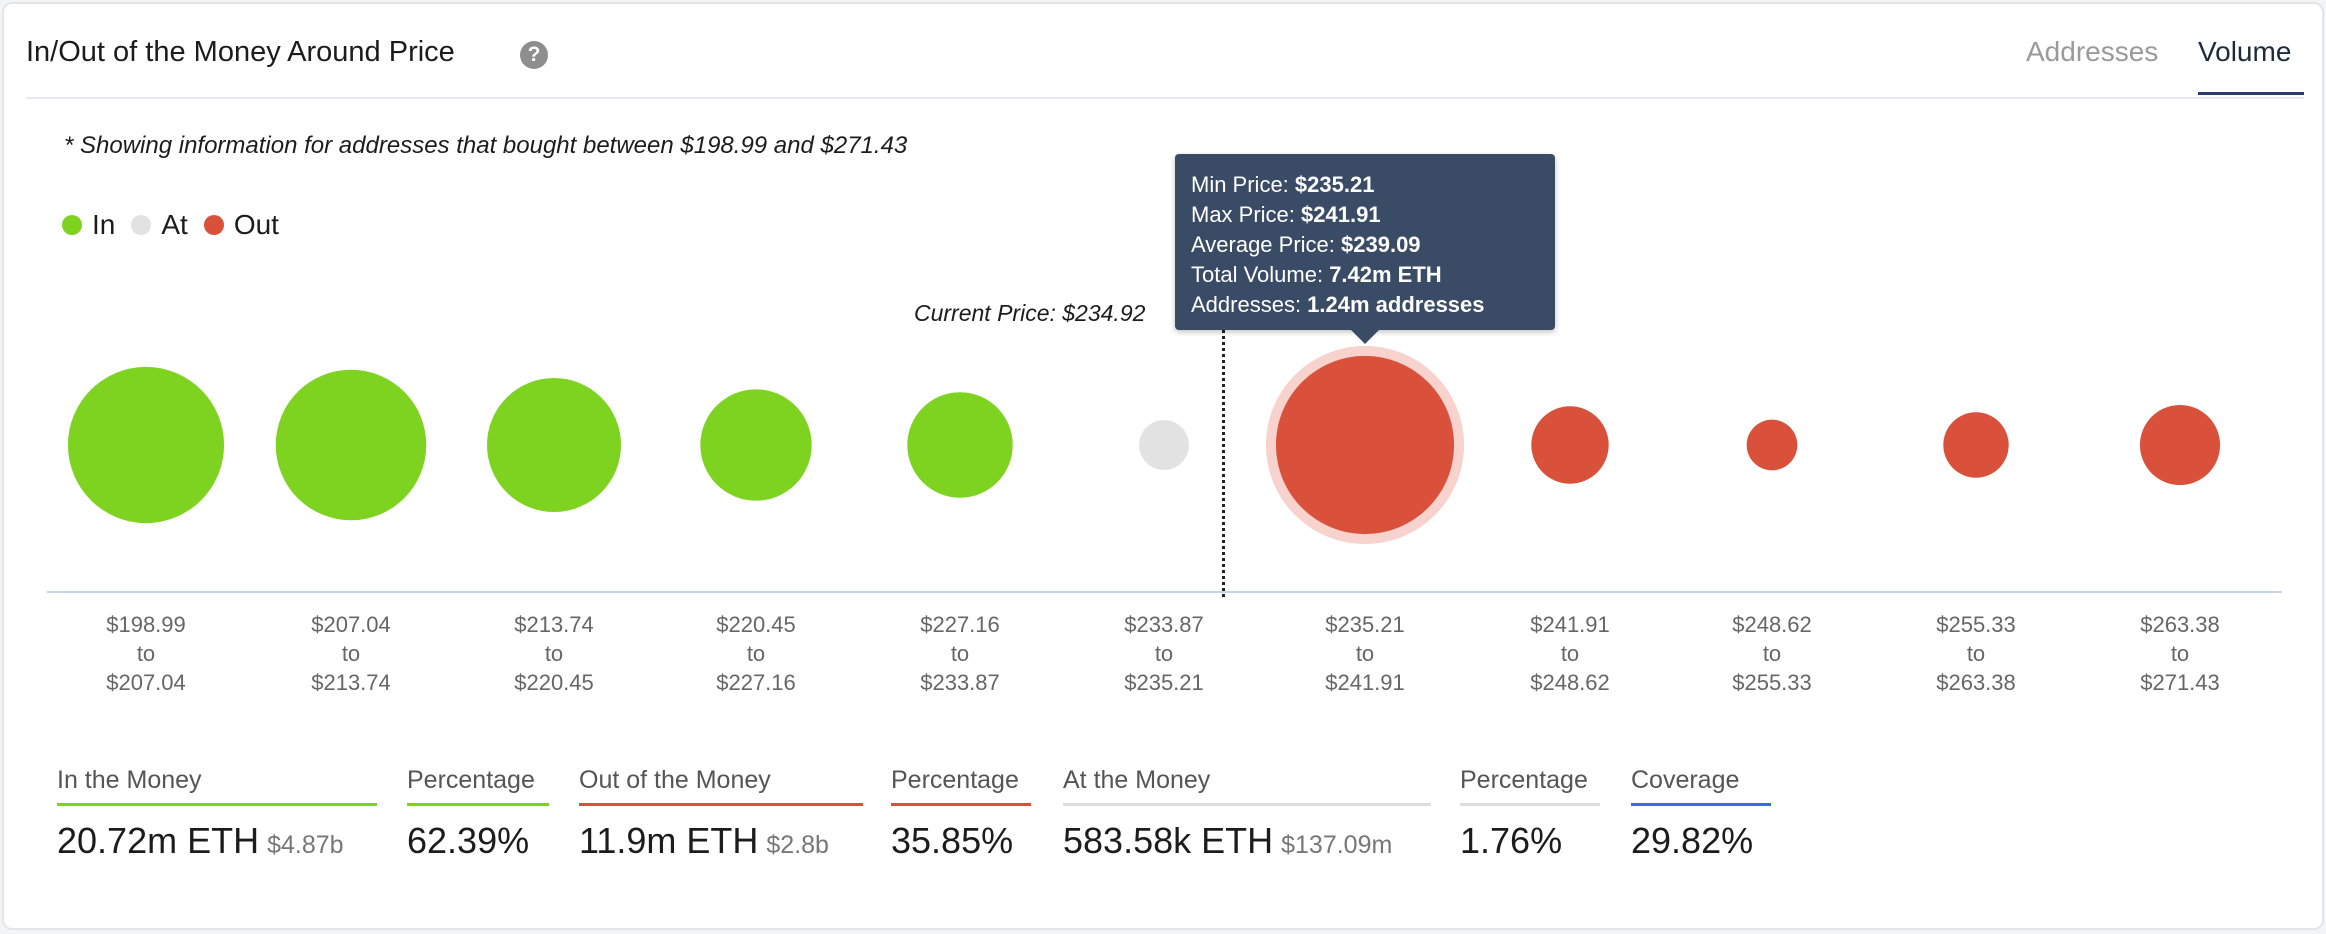 The image size is (2326, 934). What do you see at coordinates (2180, 653) in the screenshot?
I see `x-tick-label: $263.38 to $271.43` at bounding box center [2180, 653].